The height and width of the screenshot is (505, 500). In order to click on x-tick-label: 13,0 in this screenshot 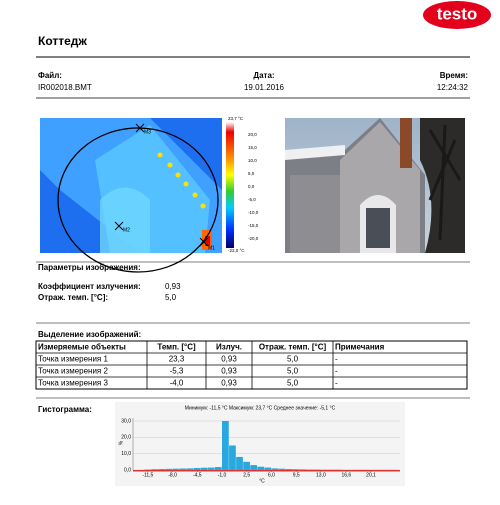, I will do `click(321, 475)`.